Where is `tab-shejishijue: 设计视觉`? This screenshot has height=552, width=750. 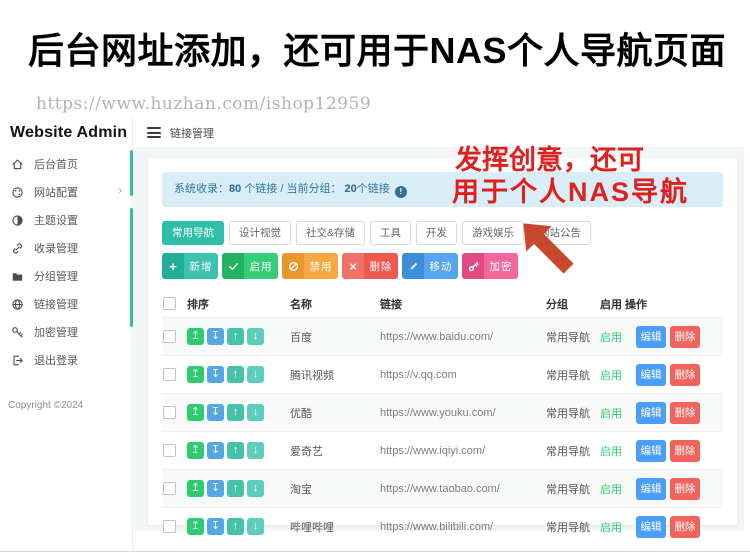
tab-shejishijue: 设计视觉 is located at coordinates (260, 233).